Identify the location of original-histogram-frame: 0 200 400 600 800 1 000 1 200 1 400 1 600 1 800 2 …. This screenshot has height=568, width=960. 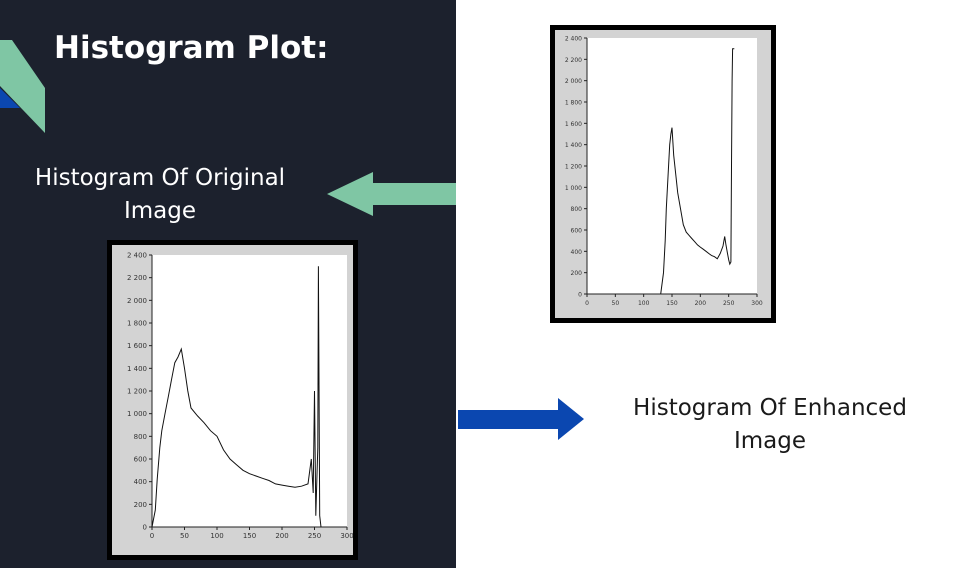
(232, 400).